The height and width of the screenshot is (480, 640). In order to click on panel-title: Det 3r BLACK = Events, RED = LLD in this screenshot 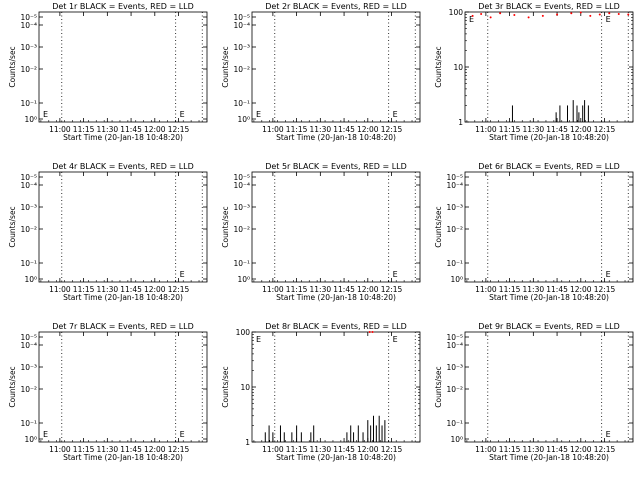, I will do `click(549, 6)`.